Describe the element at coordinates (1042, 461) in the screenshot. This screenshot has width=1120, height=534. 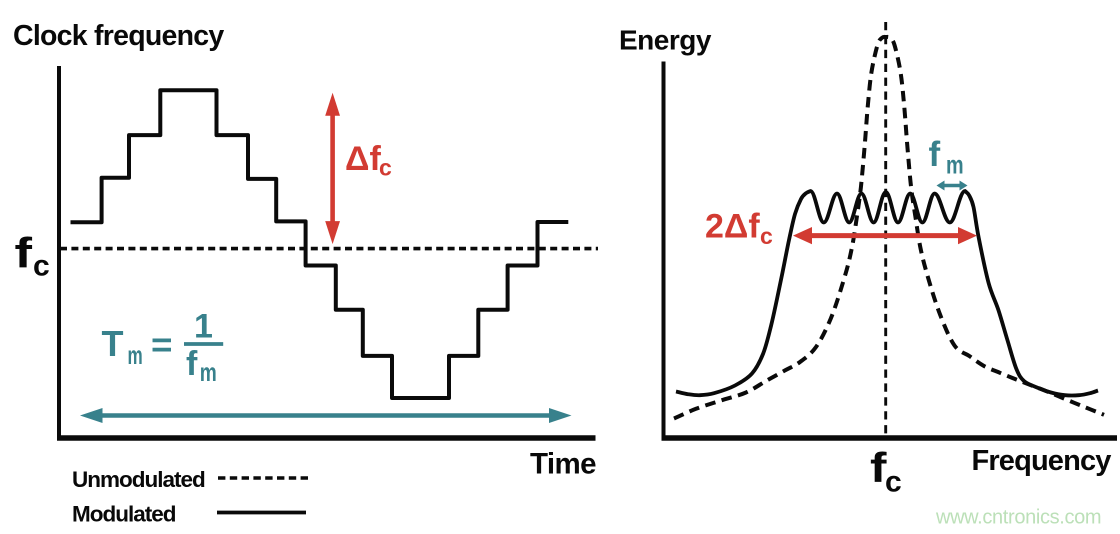
I see `svg-text: Frequency` at that location.